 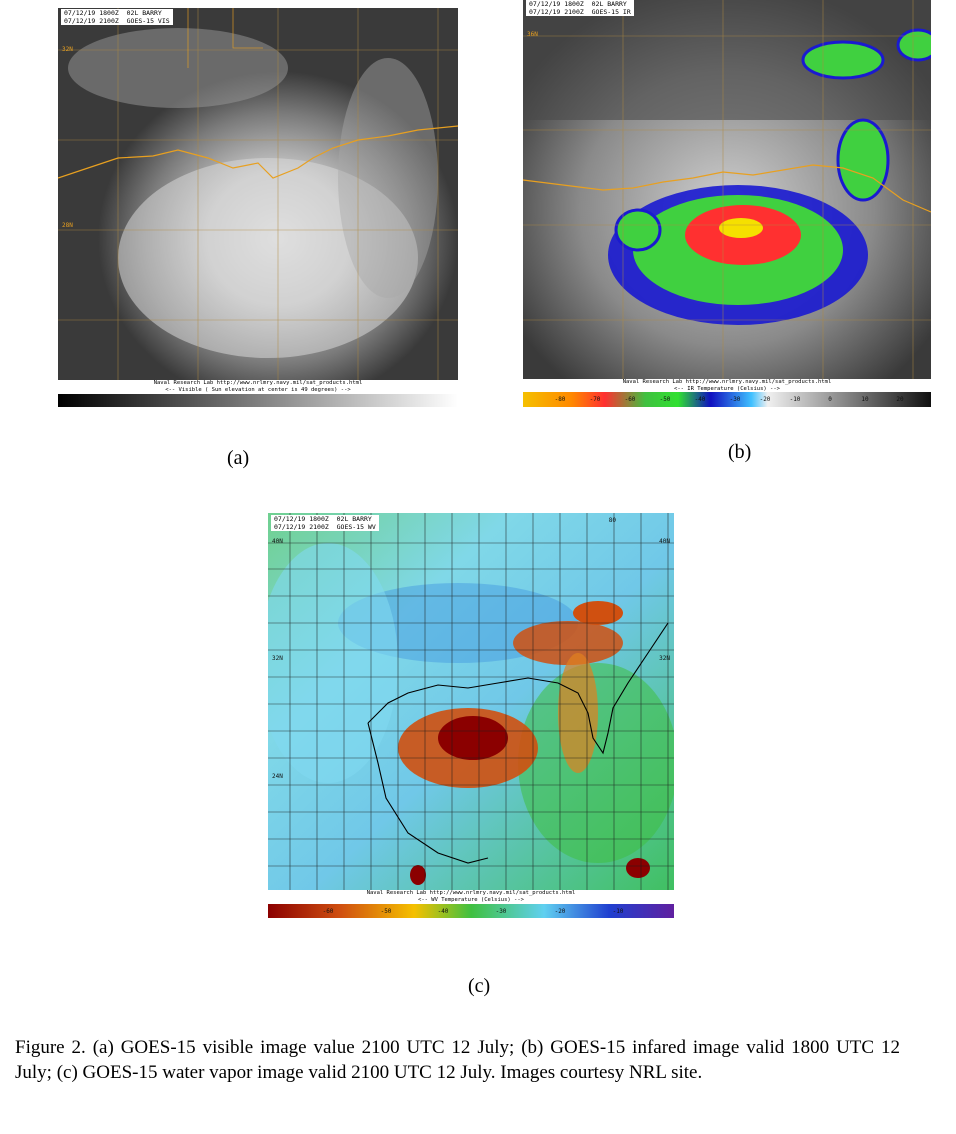 I want to click on header-line2: 07/12/19 2100Z GOES-15 WV, so click(x=325, y=527).